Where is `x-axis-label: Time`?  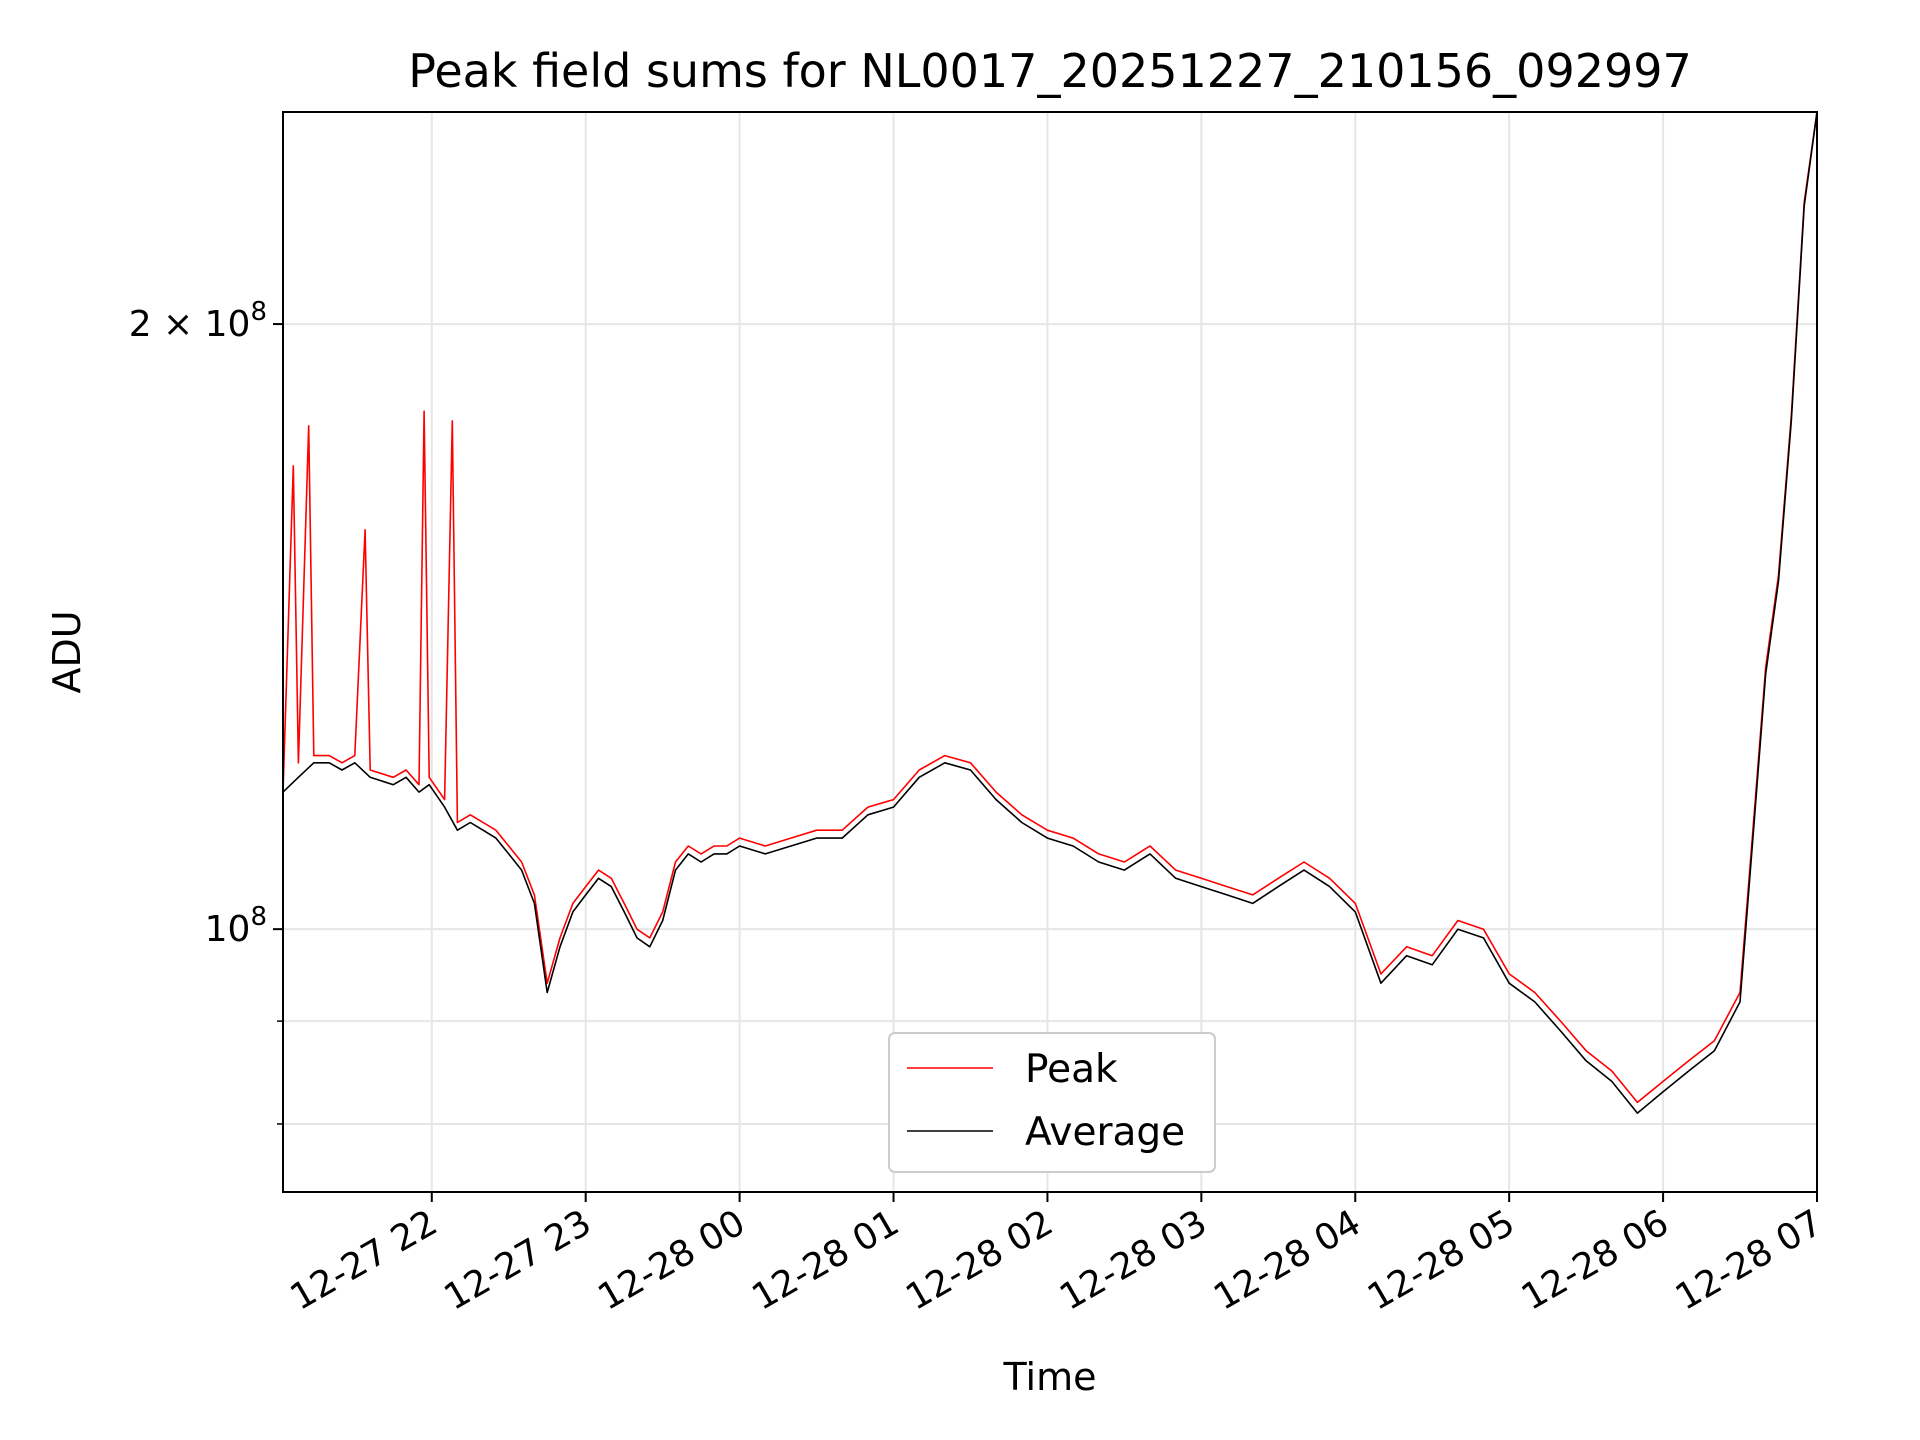 x-axis-label: Time is located at coordinates (1050, 1377).